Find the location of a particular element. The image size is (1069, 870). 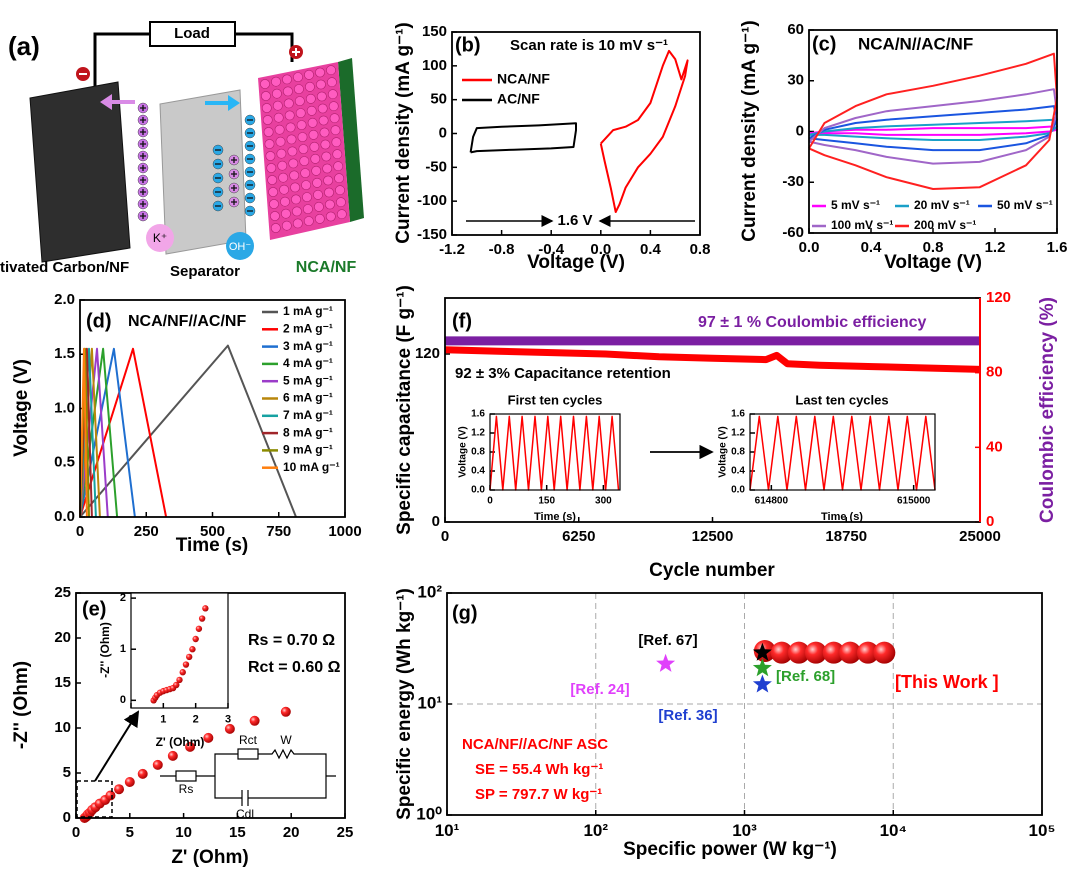

x-tick-label: 300 is located at coordinates (603, 501).